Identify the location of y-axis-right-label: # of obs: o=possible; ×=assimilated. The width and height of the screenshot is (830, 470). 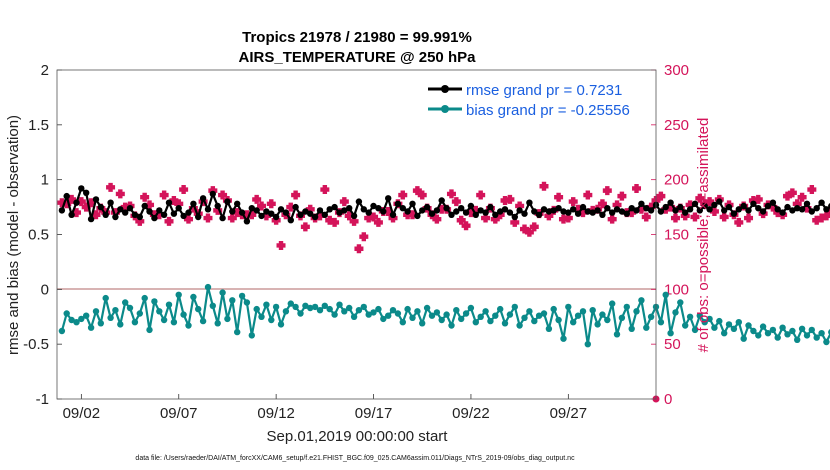
(703, 235).